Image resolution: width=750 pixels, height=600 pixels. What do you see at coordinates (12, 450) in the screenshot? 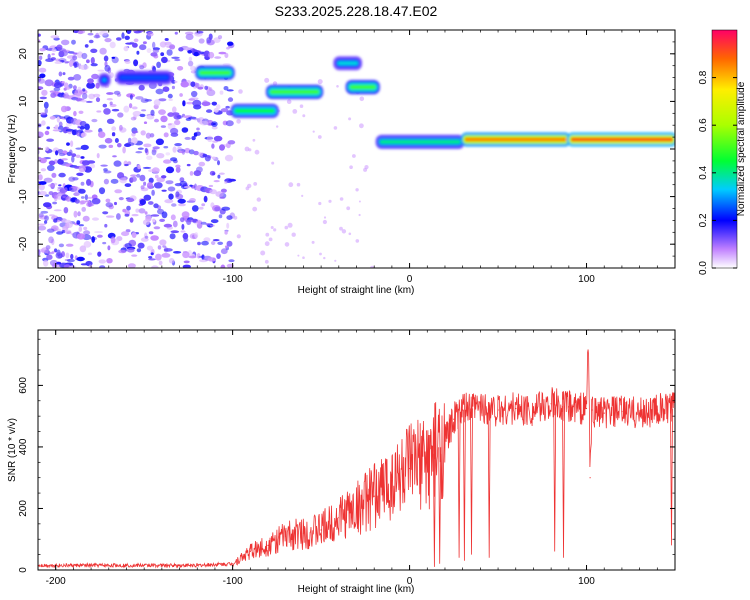
I see `snr-y-axis-label: SNR (10 * v/v)` at bounding box center [12, 450].